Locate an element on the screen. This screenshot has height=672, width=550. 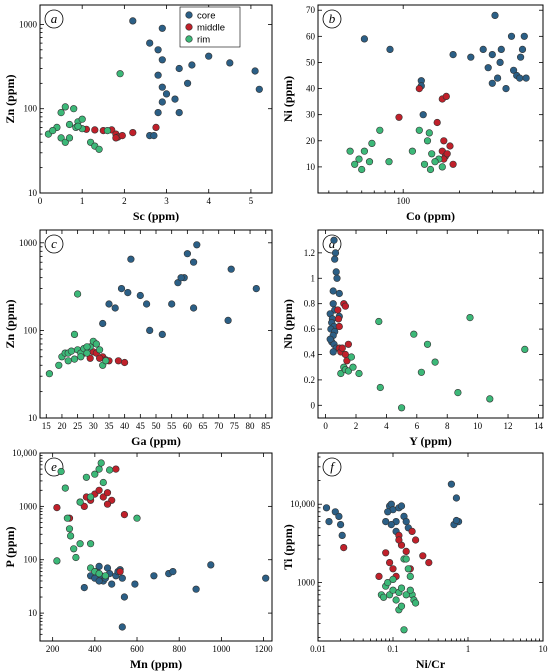
y-tick-label: 10 is located at coordinates (33, 193).